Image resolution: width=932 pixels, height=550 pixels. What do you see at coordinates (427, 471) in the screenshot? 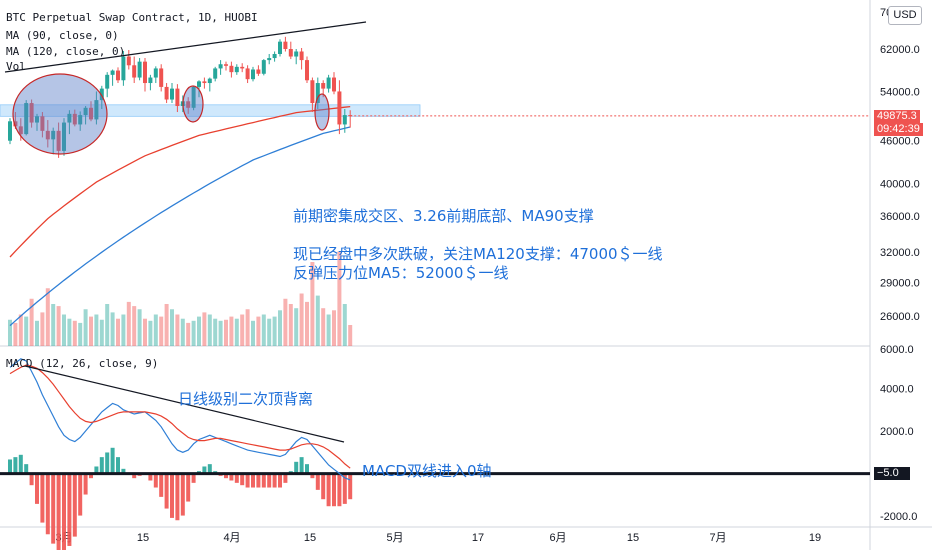
I see `annotation-macd-zero: MACD双线进入0轴` at bounding box center [427, 471].